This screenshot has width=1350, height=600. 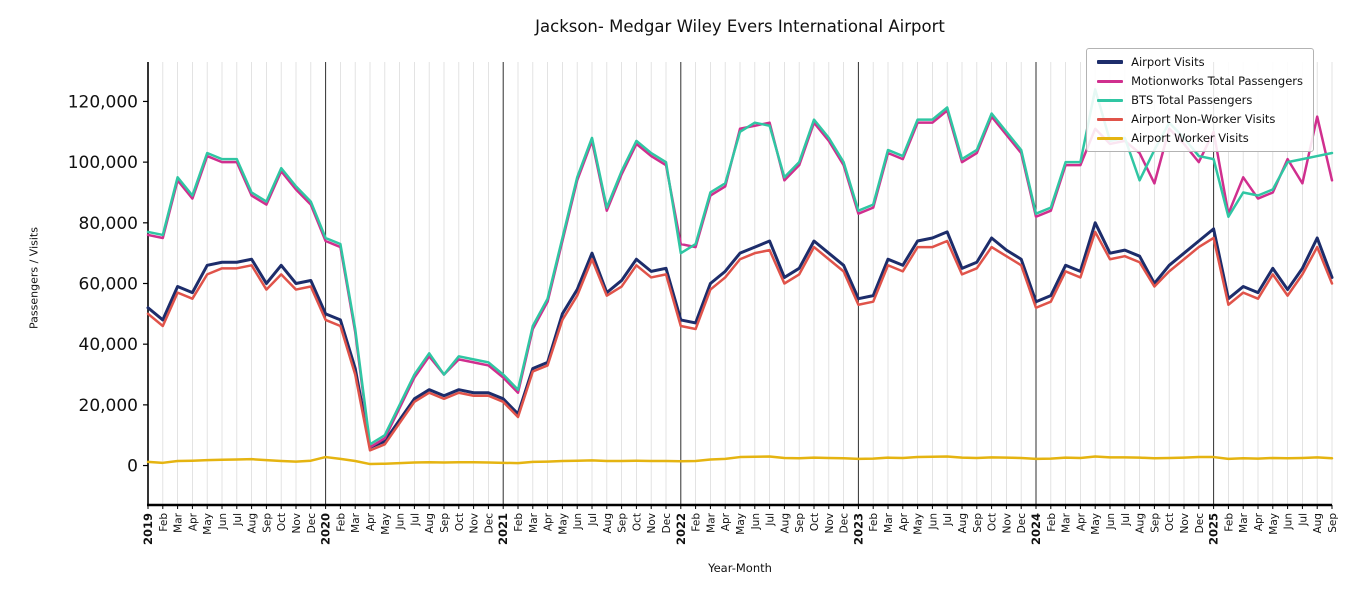 I want to click on y-tick-label: 40,000, so click(x=108, y=345).